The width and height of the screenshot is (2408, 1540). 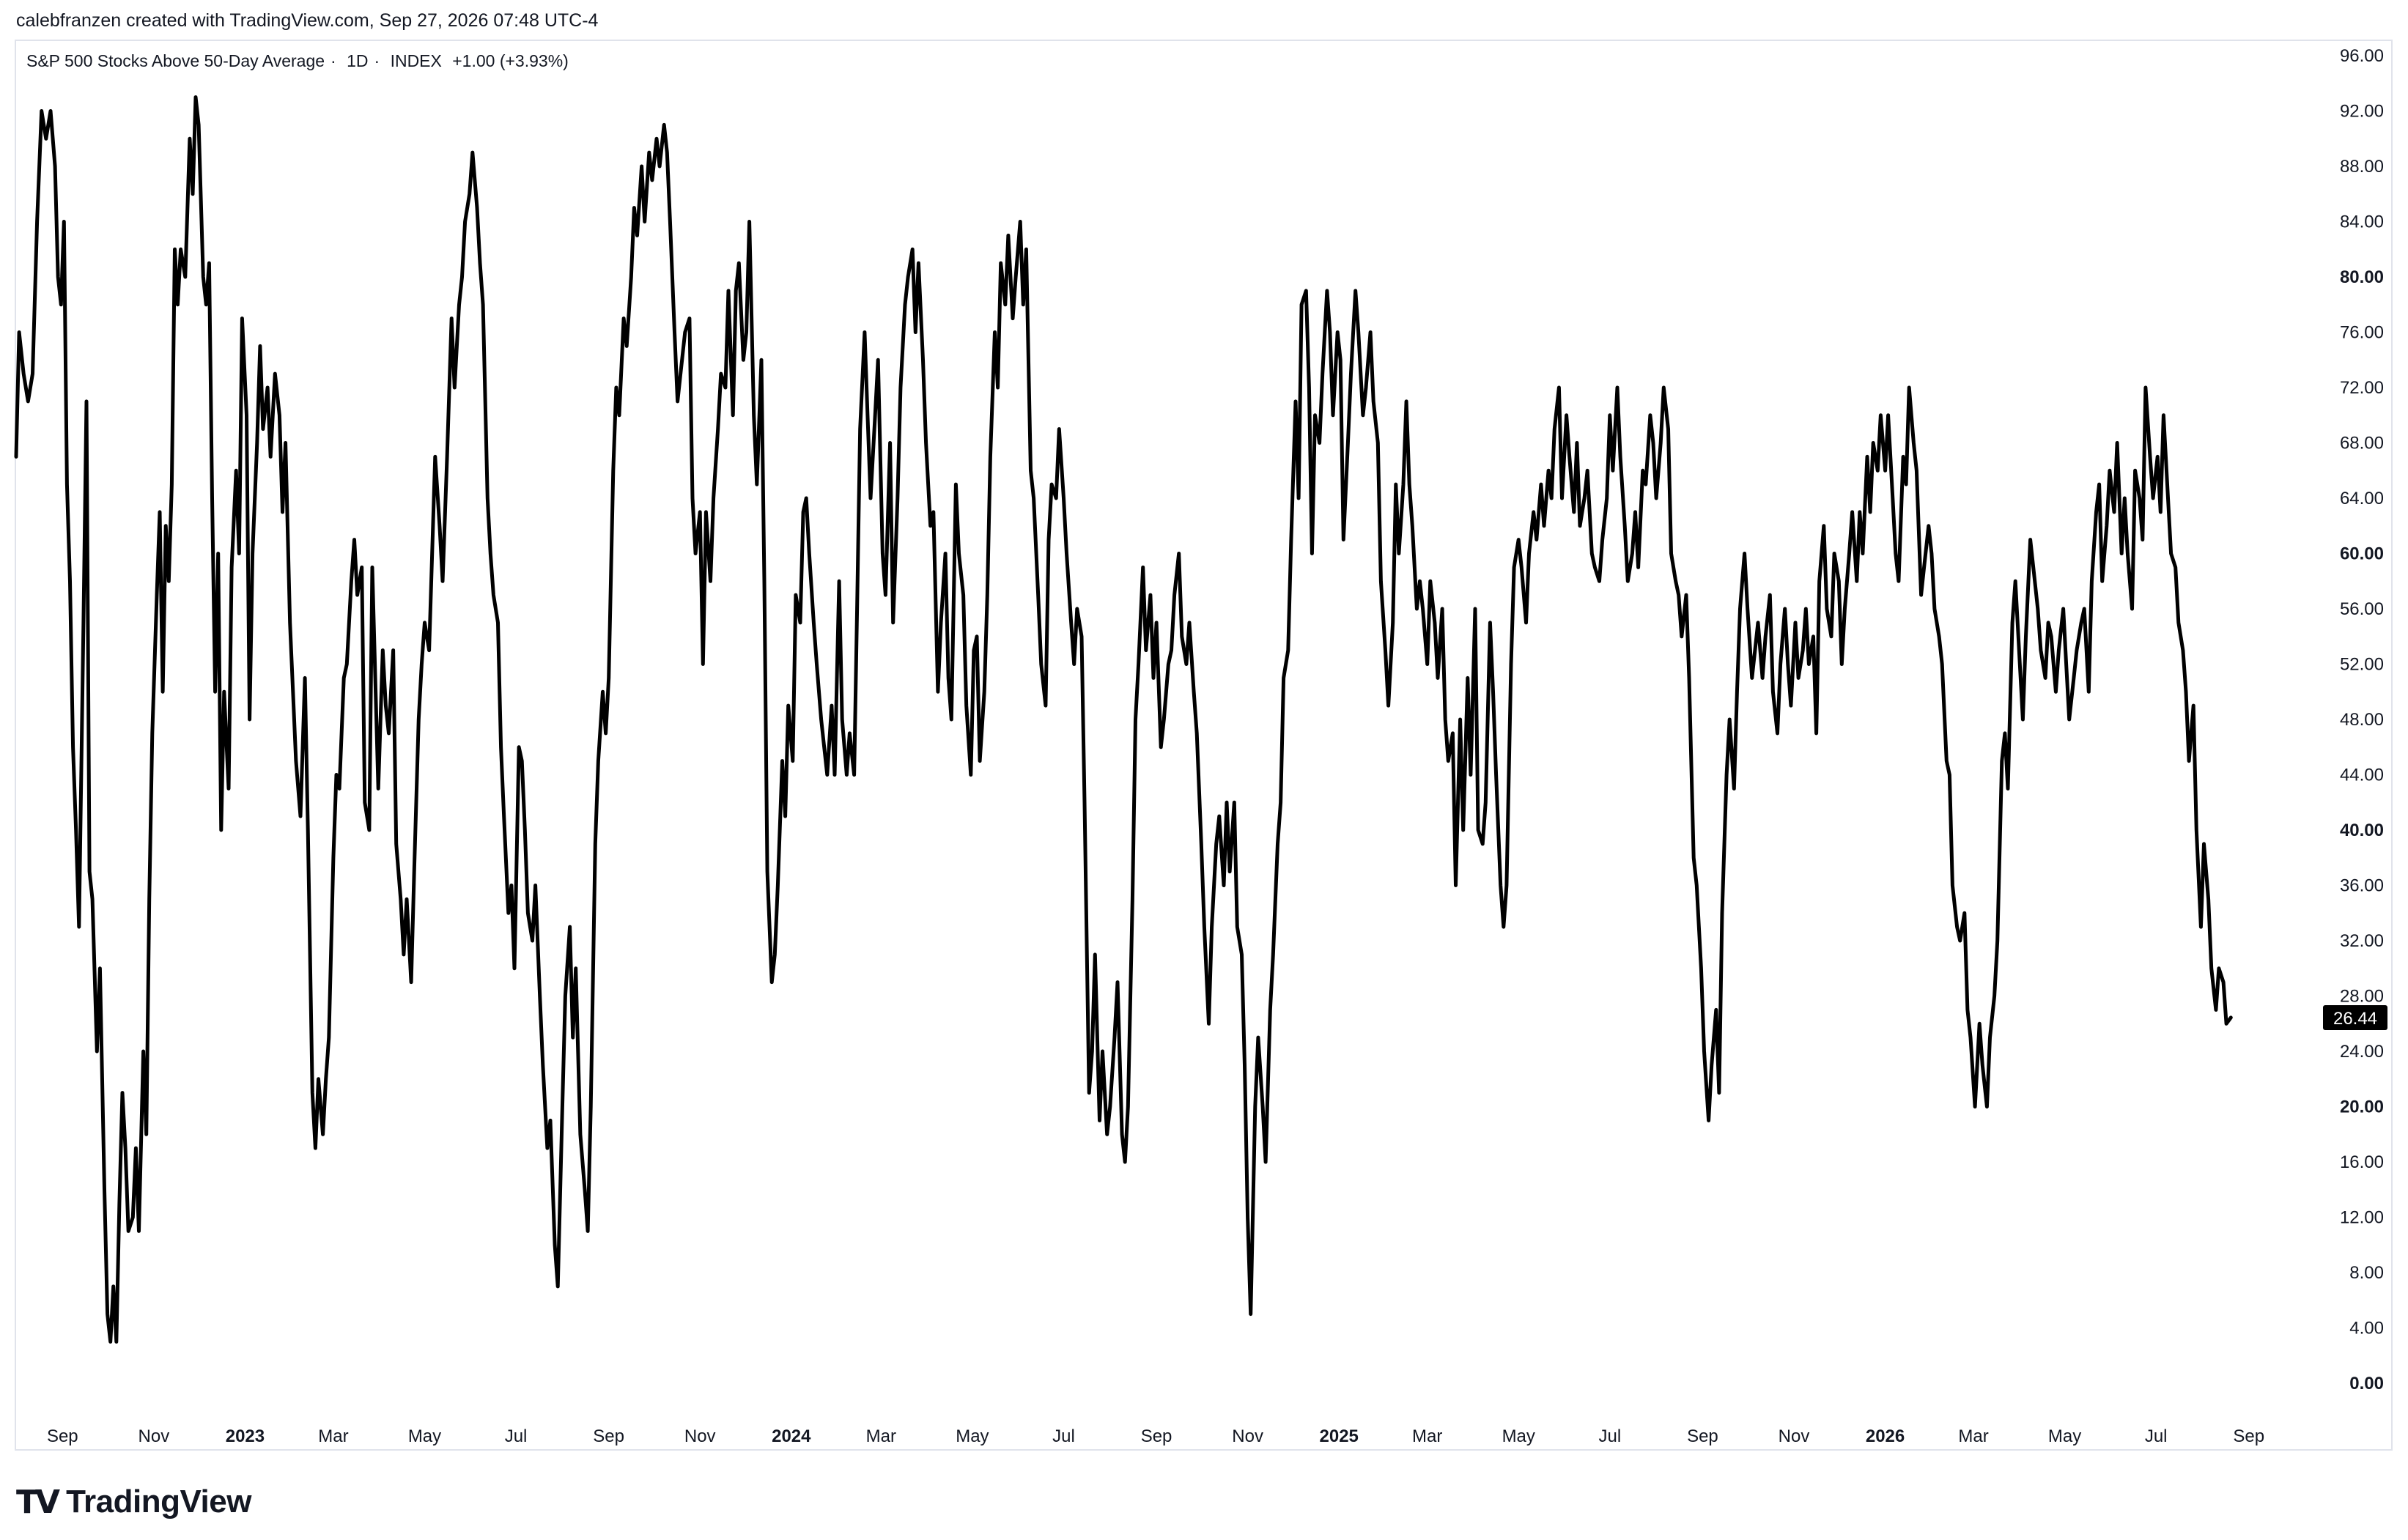 What do you see at coordinates (2362, 1052) in the screenshot?
I see `y-tick-label: 24.00` at bounding box center [2362, 1052].